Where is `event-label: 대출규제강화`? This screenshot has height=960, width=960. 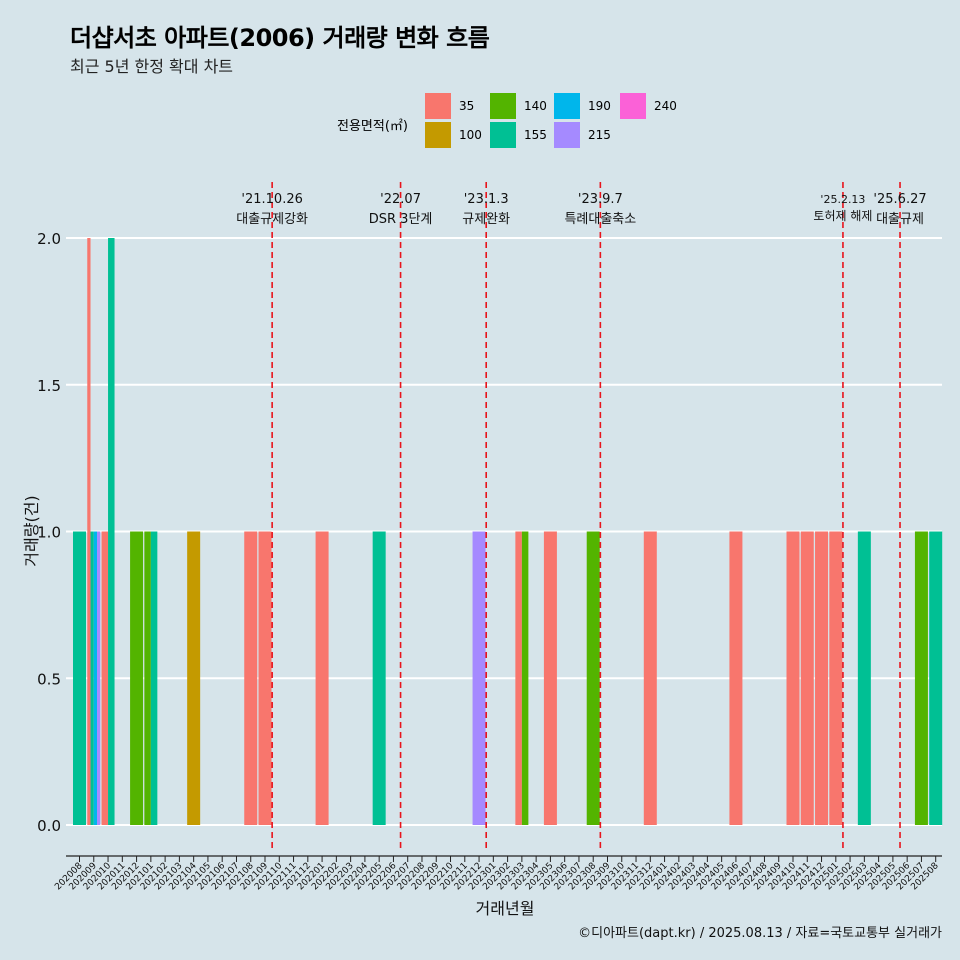 event-label: 대출규제강화 is located at coordinates (272, 219).